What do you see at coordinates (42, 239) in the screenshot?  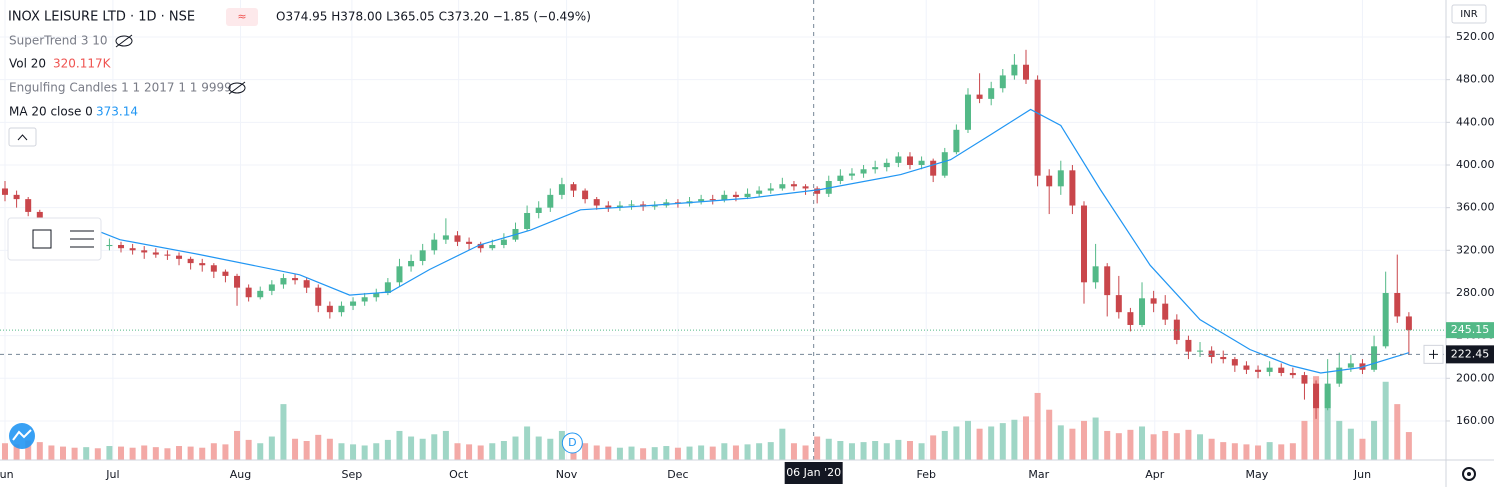 I see `rectangle-tool` at bounding box center [42, 239].